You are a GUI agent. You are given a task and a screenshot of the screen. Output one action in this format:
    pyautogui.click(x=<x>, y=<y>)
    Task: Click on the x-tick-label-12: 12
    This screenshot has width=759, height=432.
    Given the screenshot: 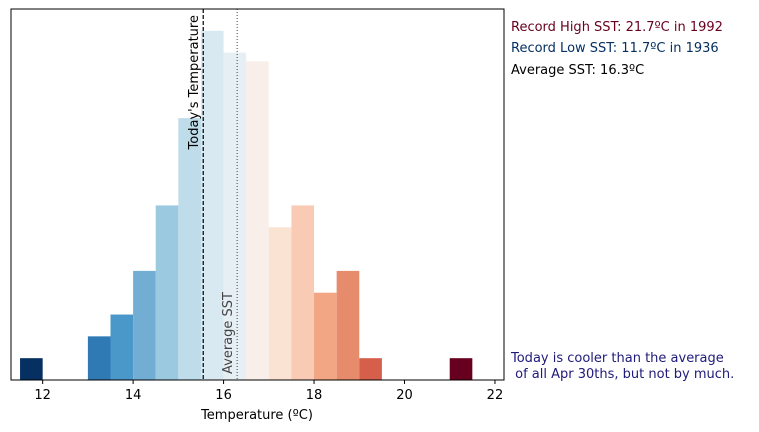 What is the action you would take?
    pyautogui.click(x=42, y=395)
    